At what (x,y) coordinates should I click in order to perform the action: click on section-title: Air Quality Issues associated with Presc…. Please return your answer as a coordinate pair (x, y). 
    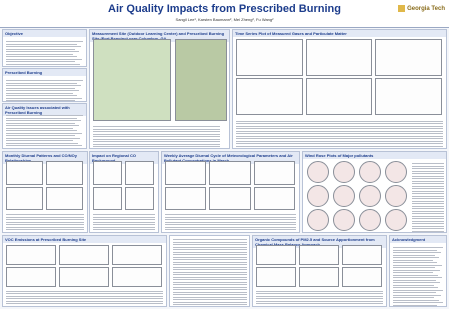
    Looking at the image, I should click on (44, 110).